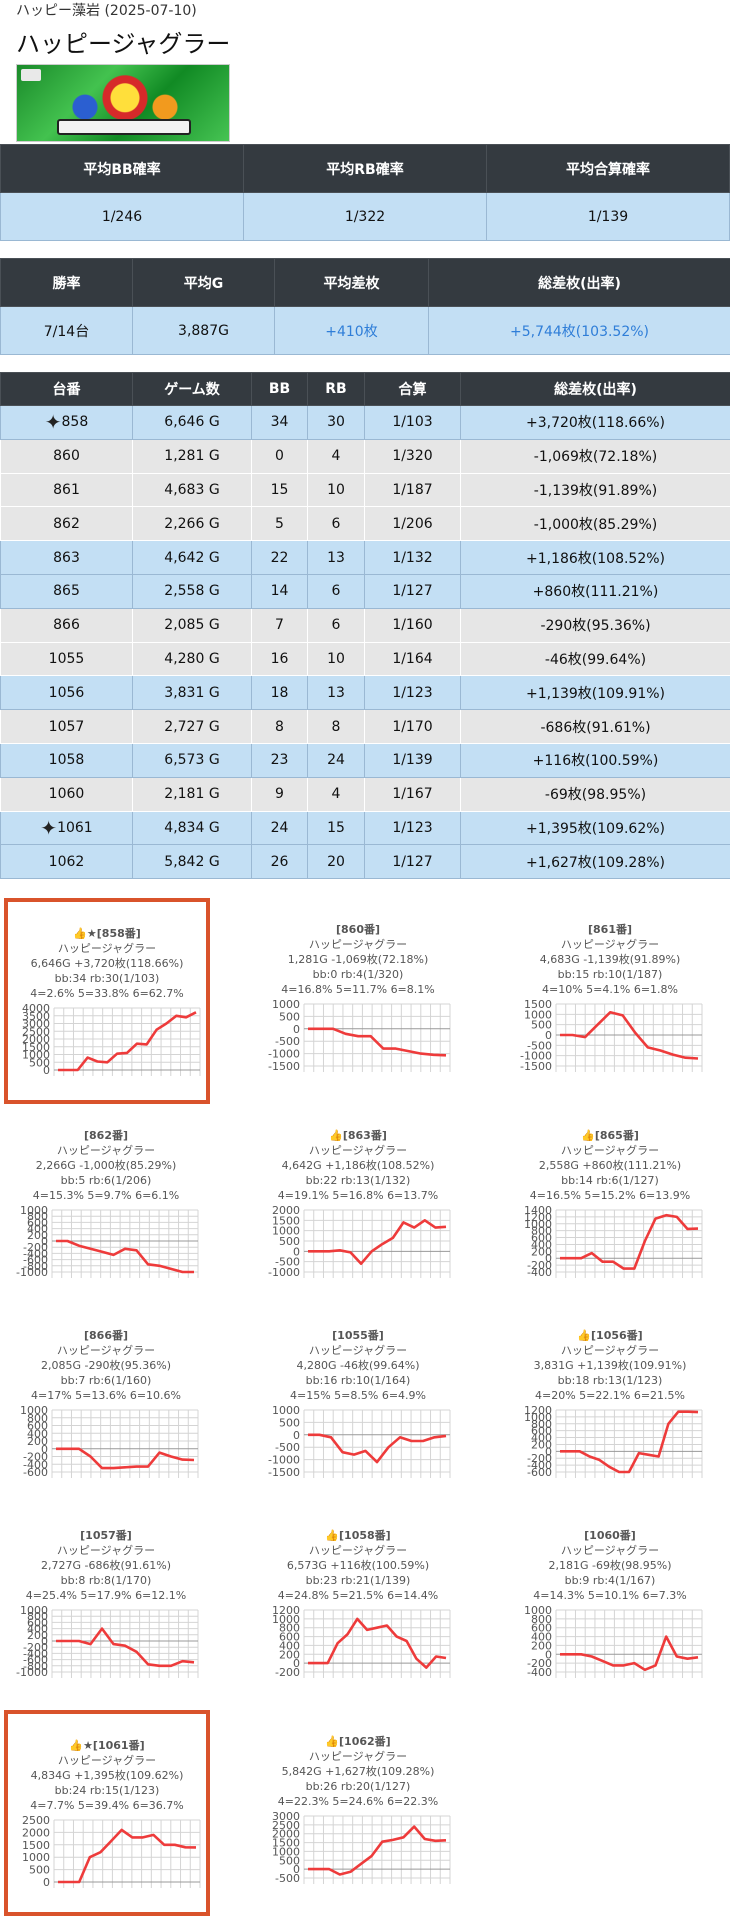 The image size is (730, 1924). What do you see at coordinates (279, 490) in the screenshot?
I see `bb-count: 15` at bounding box center [279, 490].